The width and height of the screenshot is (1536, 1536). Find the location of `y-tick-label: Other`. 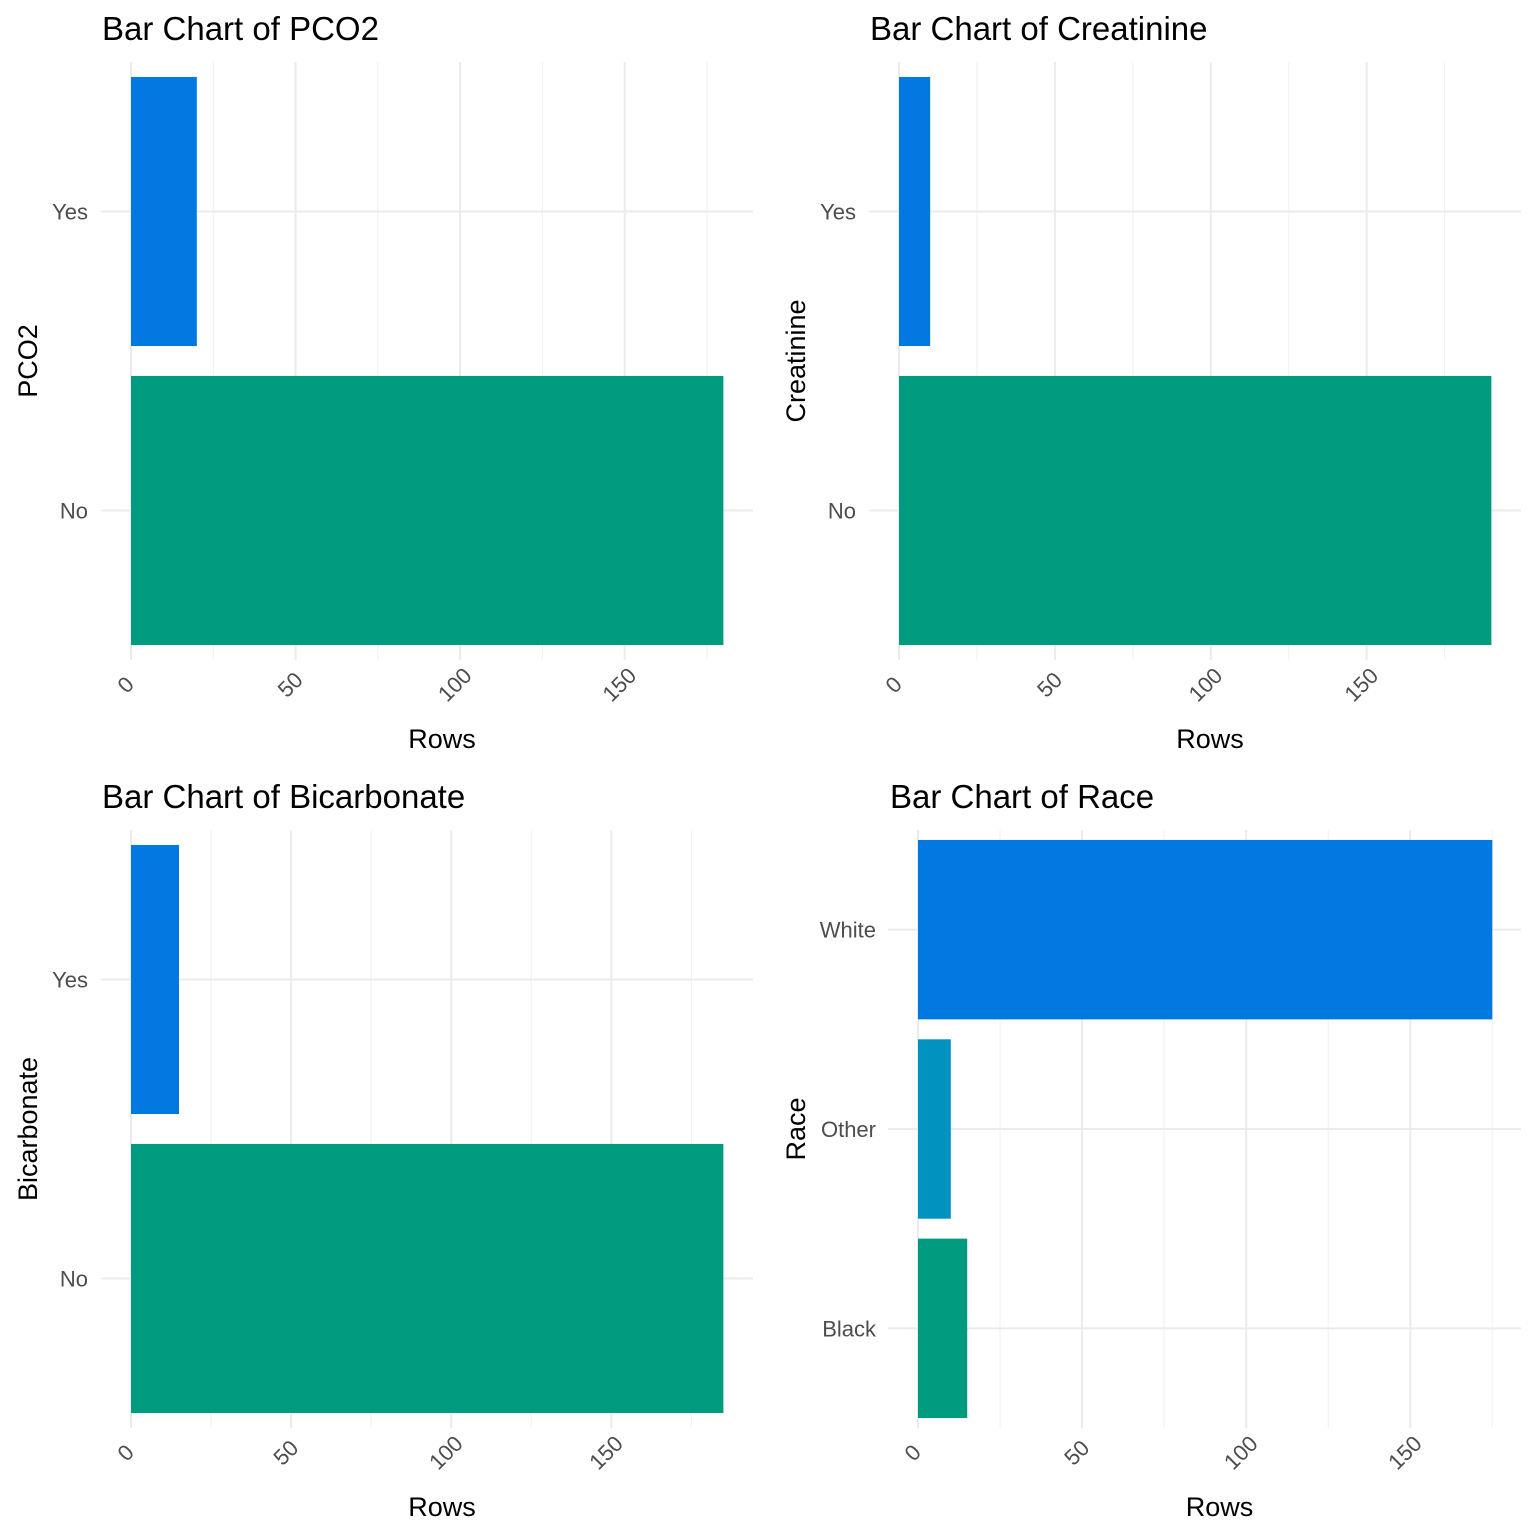

y-tick-label: Other is located at coordinates (848, 1129).